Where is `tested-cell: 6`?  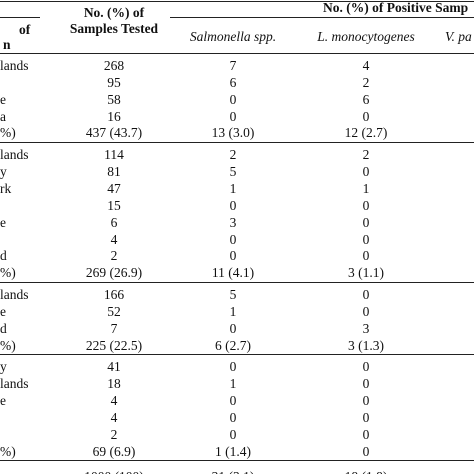
tested-cell: 6 is located at coordinates (114, 222).